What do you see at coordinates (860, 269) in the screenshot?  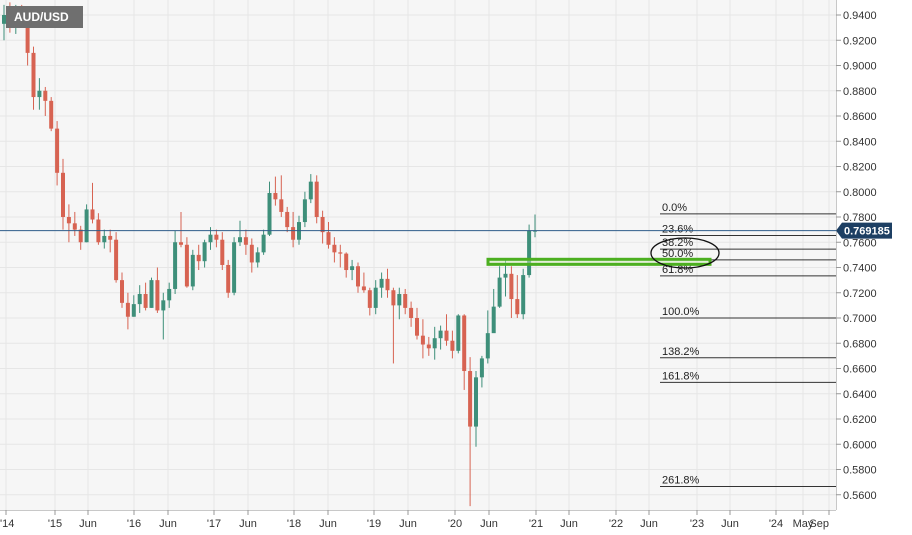 I see `y-tick-label: 0.7400` at bounding box center [860, 269].